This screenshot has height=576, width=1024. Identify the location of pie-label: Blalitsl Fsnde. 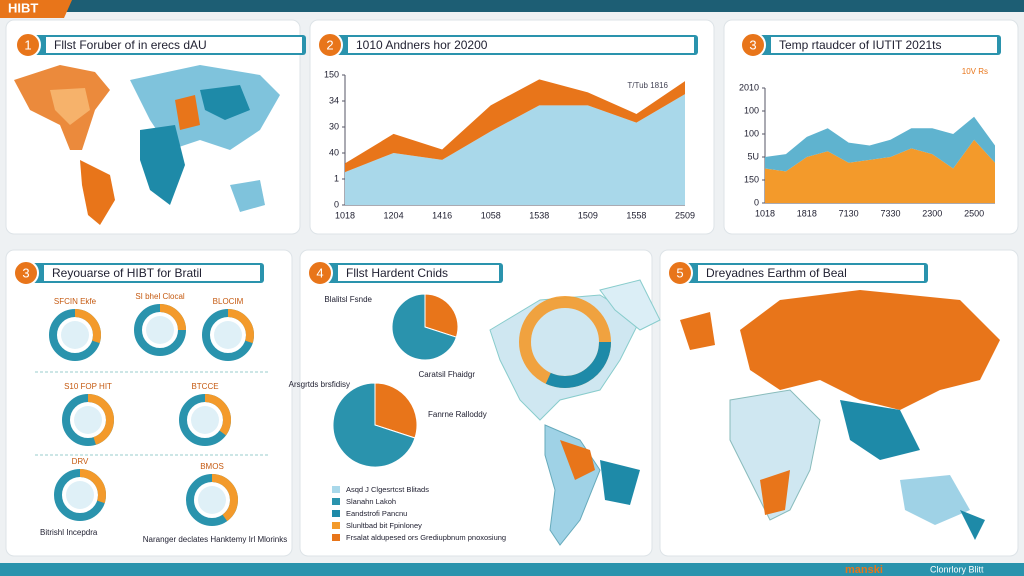
(348, 299).